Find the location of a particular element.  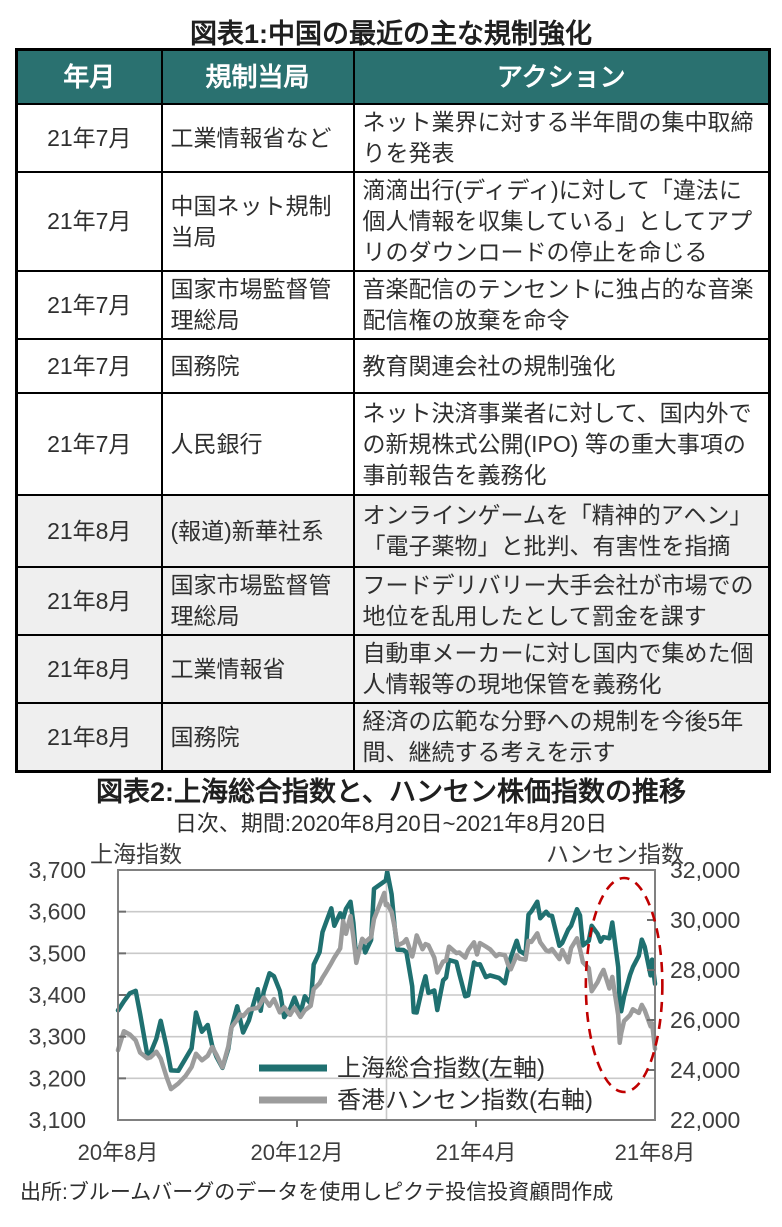

regulation-table-head: 年月 規制当局 アクション is located at coordinates (393, 76).